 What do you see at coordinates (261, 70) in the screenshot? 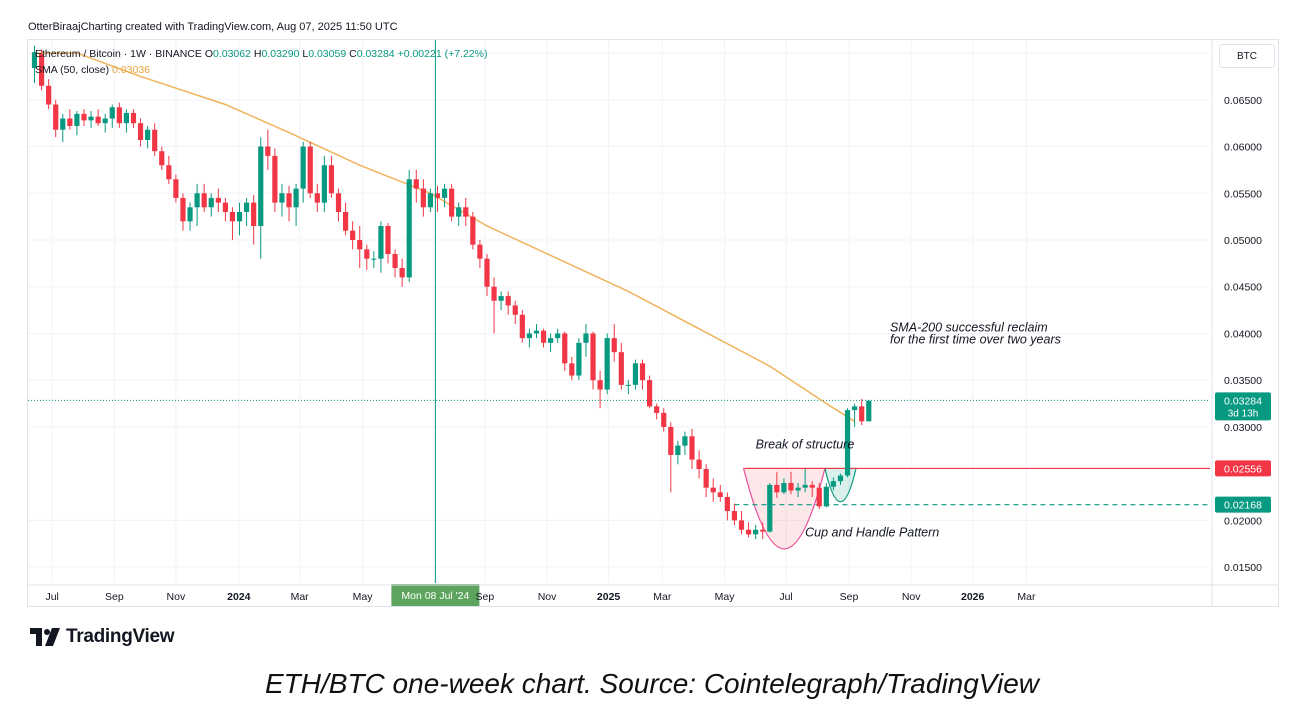
I see `sma-row: SMA (50, close) 0.03036` at bounding box center [261, 70].